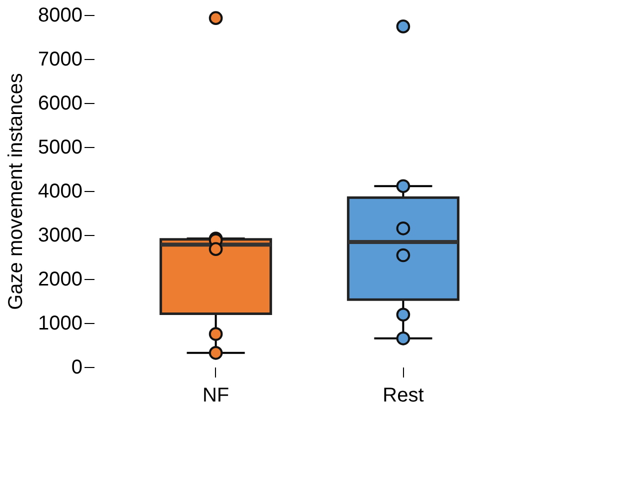 This screenshot has width=625, height=493. What do you see at coordinates (60, 147) in the screenshot?
I see `y-tick-label: 5000` at bounding box center [60, 147].